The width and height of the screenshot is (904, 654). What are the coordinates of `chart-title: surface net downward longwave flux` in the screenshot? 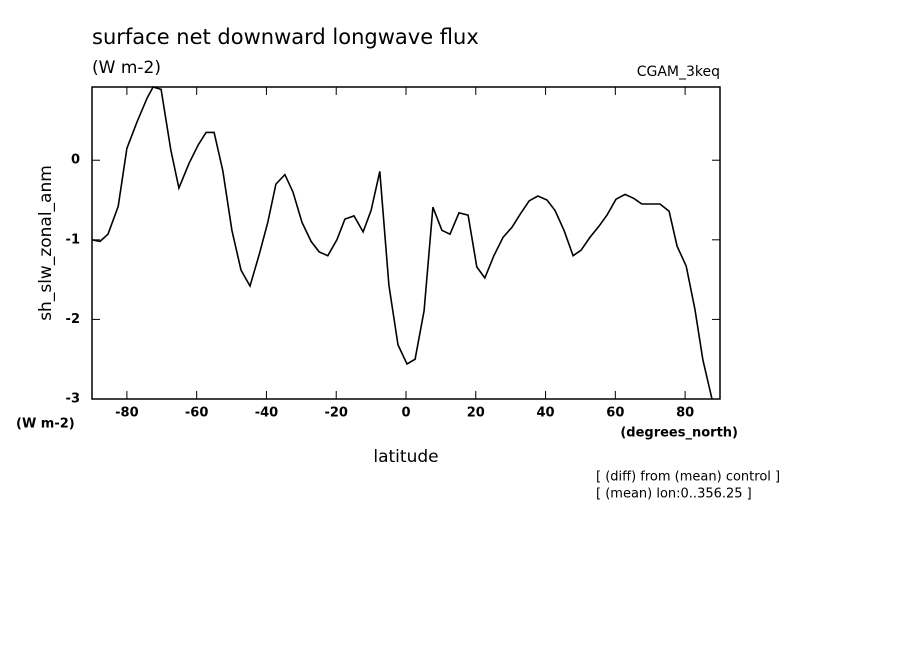 It's located at (285, 37).